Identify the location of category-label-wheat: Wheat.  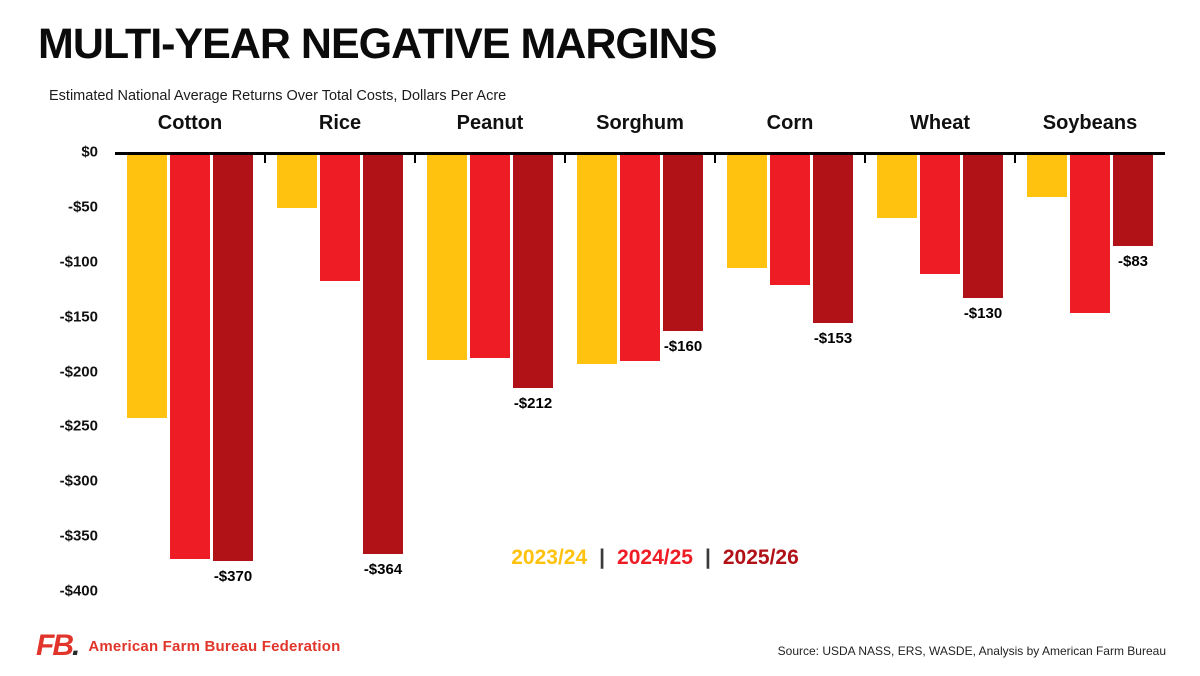
(940, 123).